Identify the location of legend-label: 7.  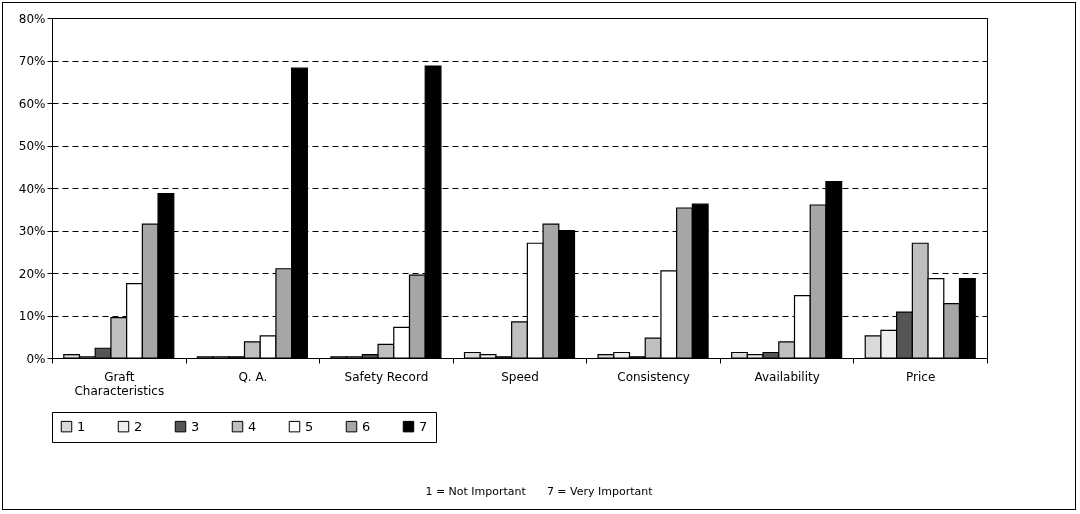
(423, 426).